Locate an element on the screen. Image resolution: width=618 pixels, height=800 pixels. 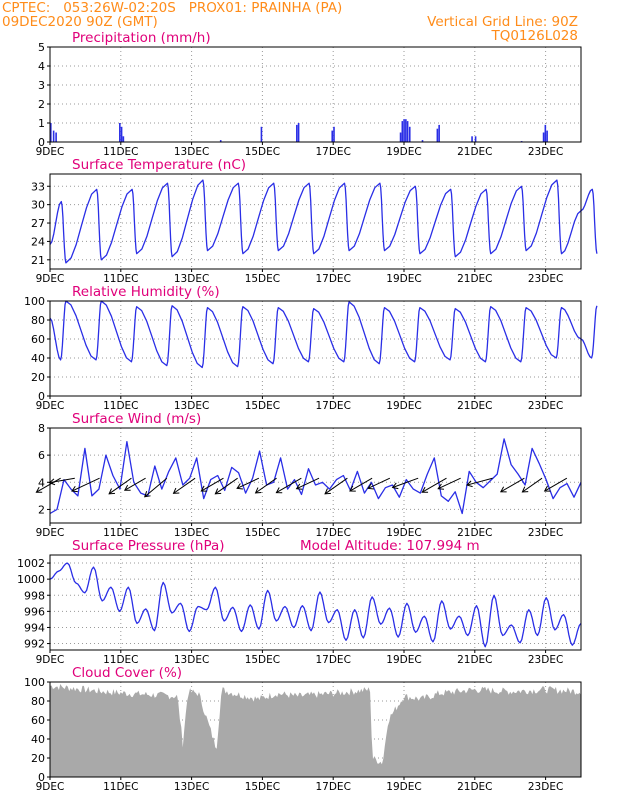
pressure-xtick: 21DEC is located at coordinates (474, 660).